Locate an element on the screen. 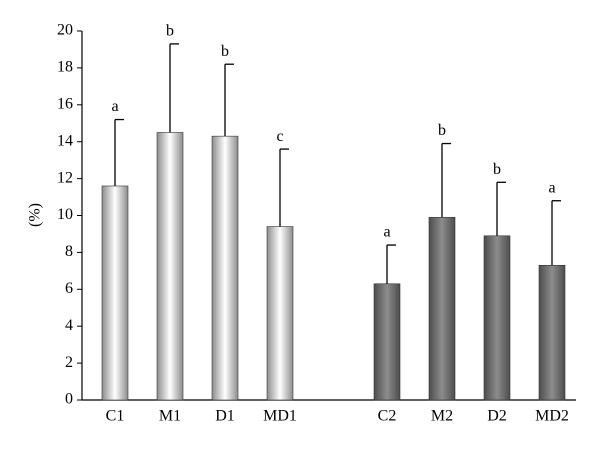 This screenshot has width=600, height=453. x-tick-label: C2 is located at coordinates (387, 416).